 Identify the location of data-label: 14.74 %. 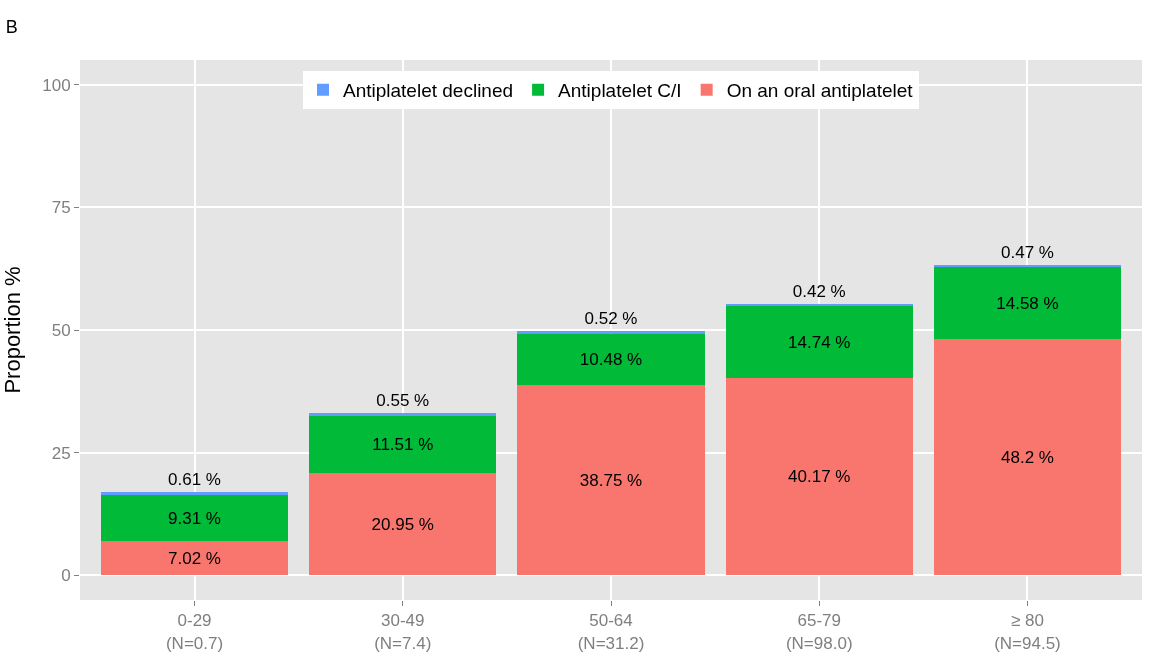
(819, 342).